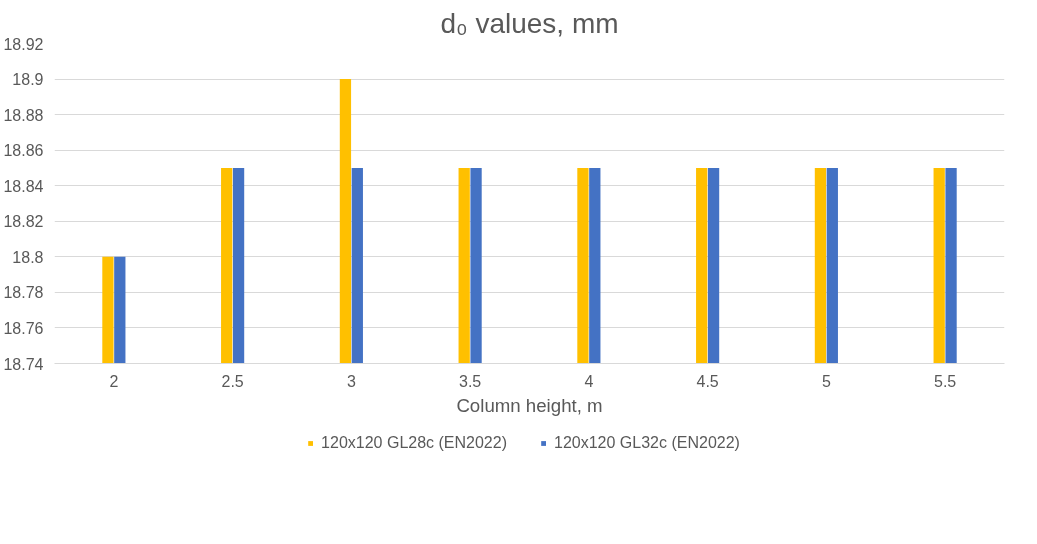  I want to click on x-axis-title: Column height, m, so click(529, 405).